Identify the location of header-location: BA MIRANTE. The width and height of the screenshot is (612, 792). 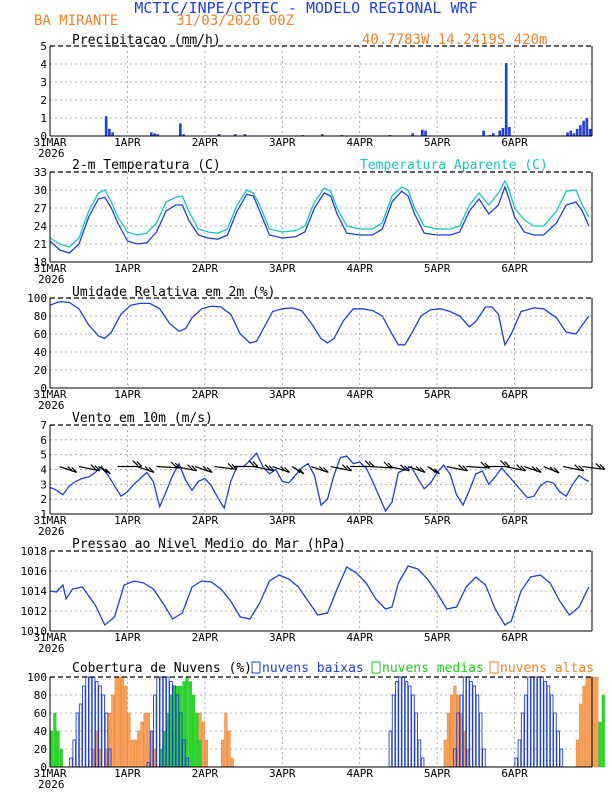
(76, 21).